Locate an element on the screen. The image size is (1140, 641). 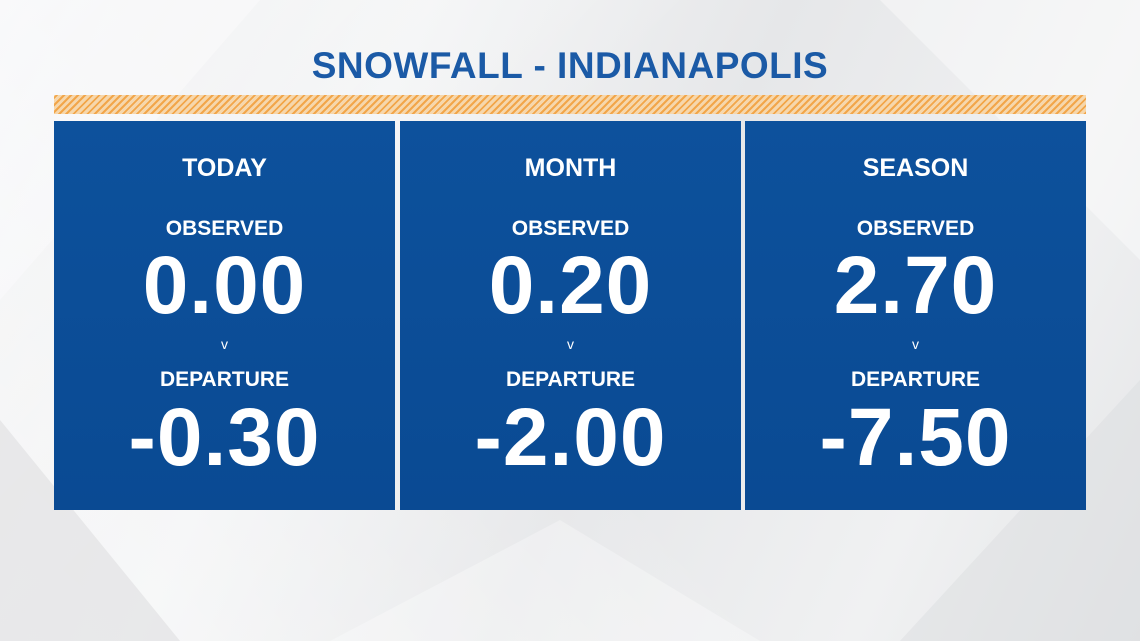
observed-value: 0.20 is located at coordinates (570, 285).